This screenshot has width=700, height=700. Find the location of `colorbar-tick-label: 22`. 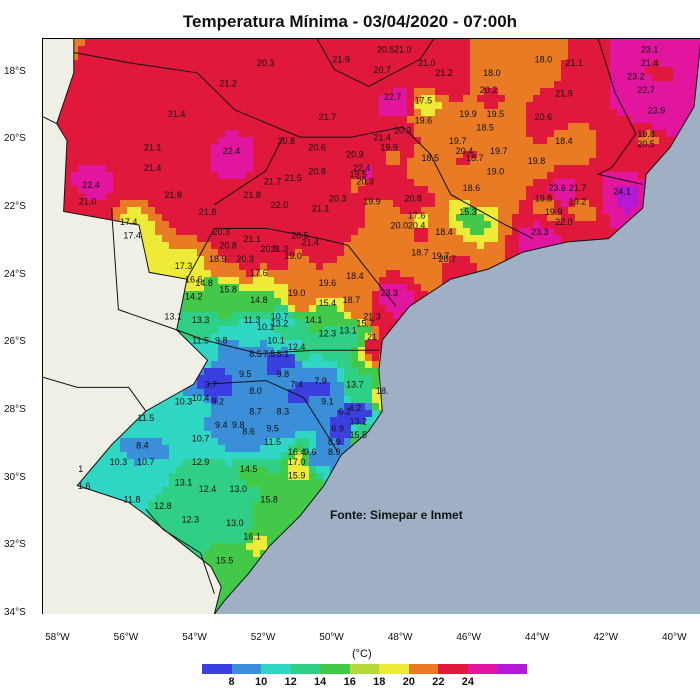

colorbar-tick-label: 22 is located at coordinates (438, 682).